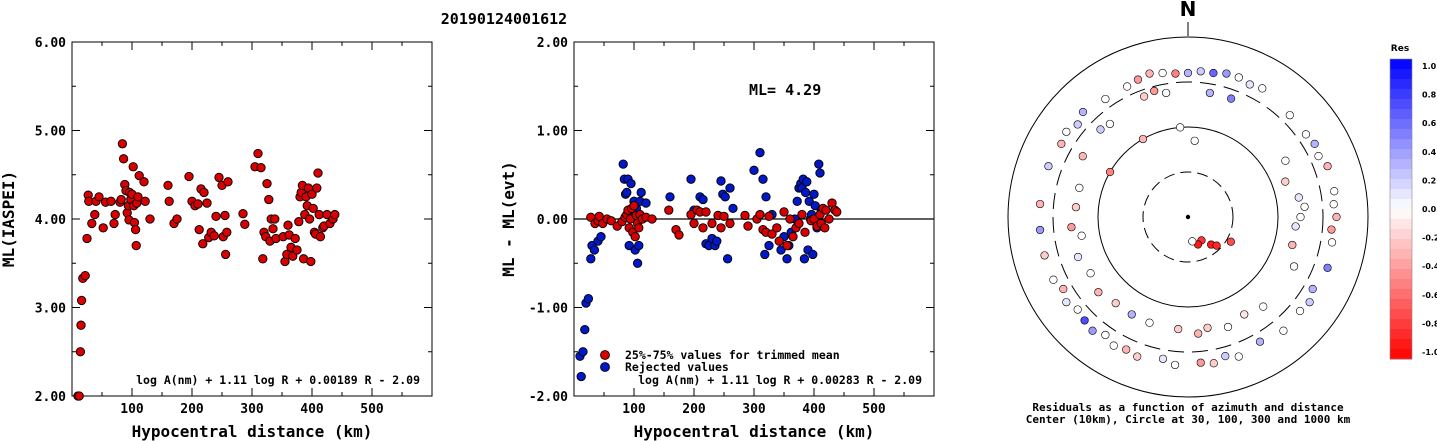 This screenshot has width=1437, height=441. Describe the element at coordinates (732, 355) in the screenshot. I see `legend-label-accepted: 25%-75% values for trimmed mean` at that location.